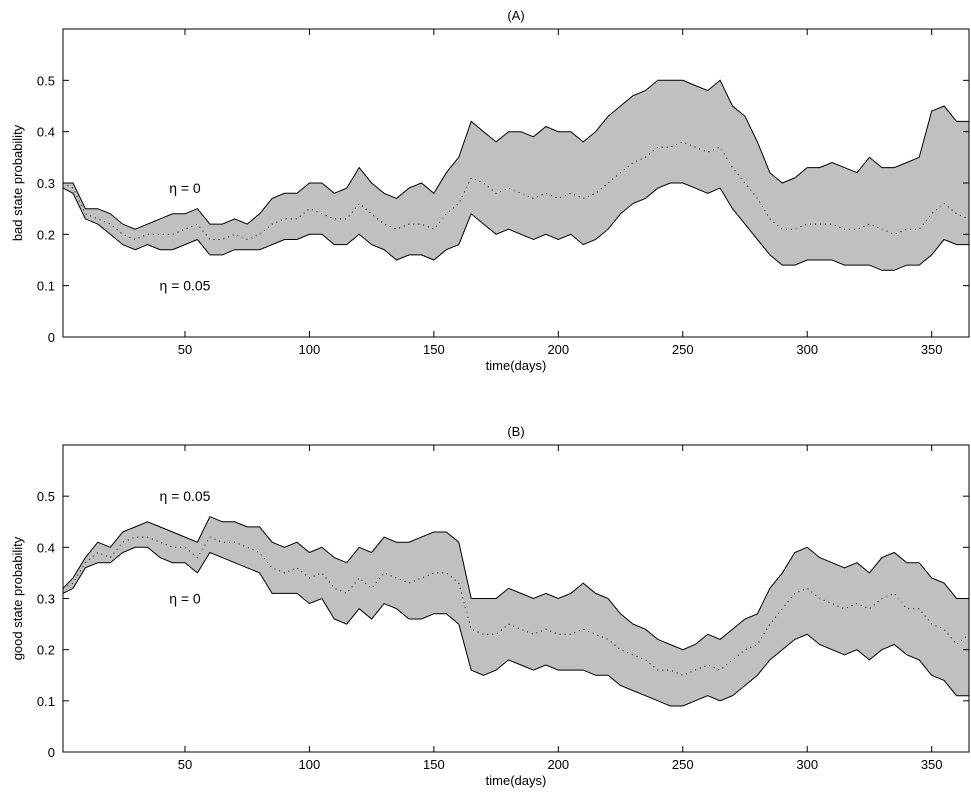 This screenshot has width=971, height=802. What do you see at coordinates (515, 226) in the screenshot?
I see `series-line-lower` at bounding box center [515, 226].